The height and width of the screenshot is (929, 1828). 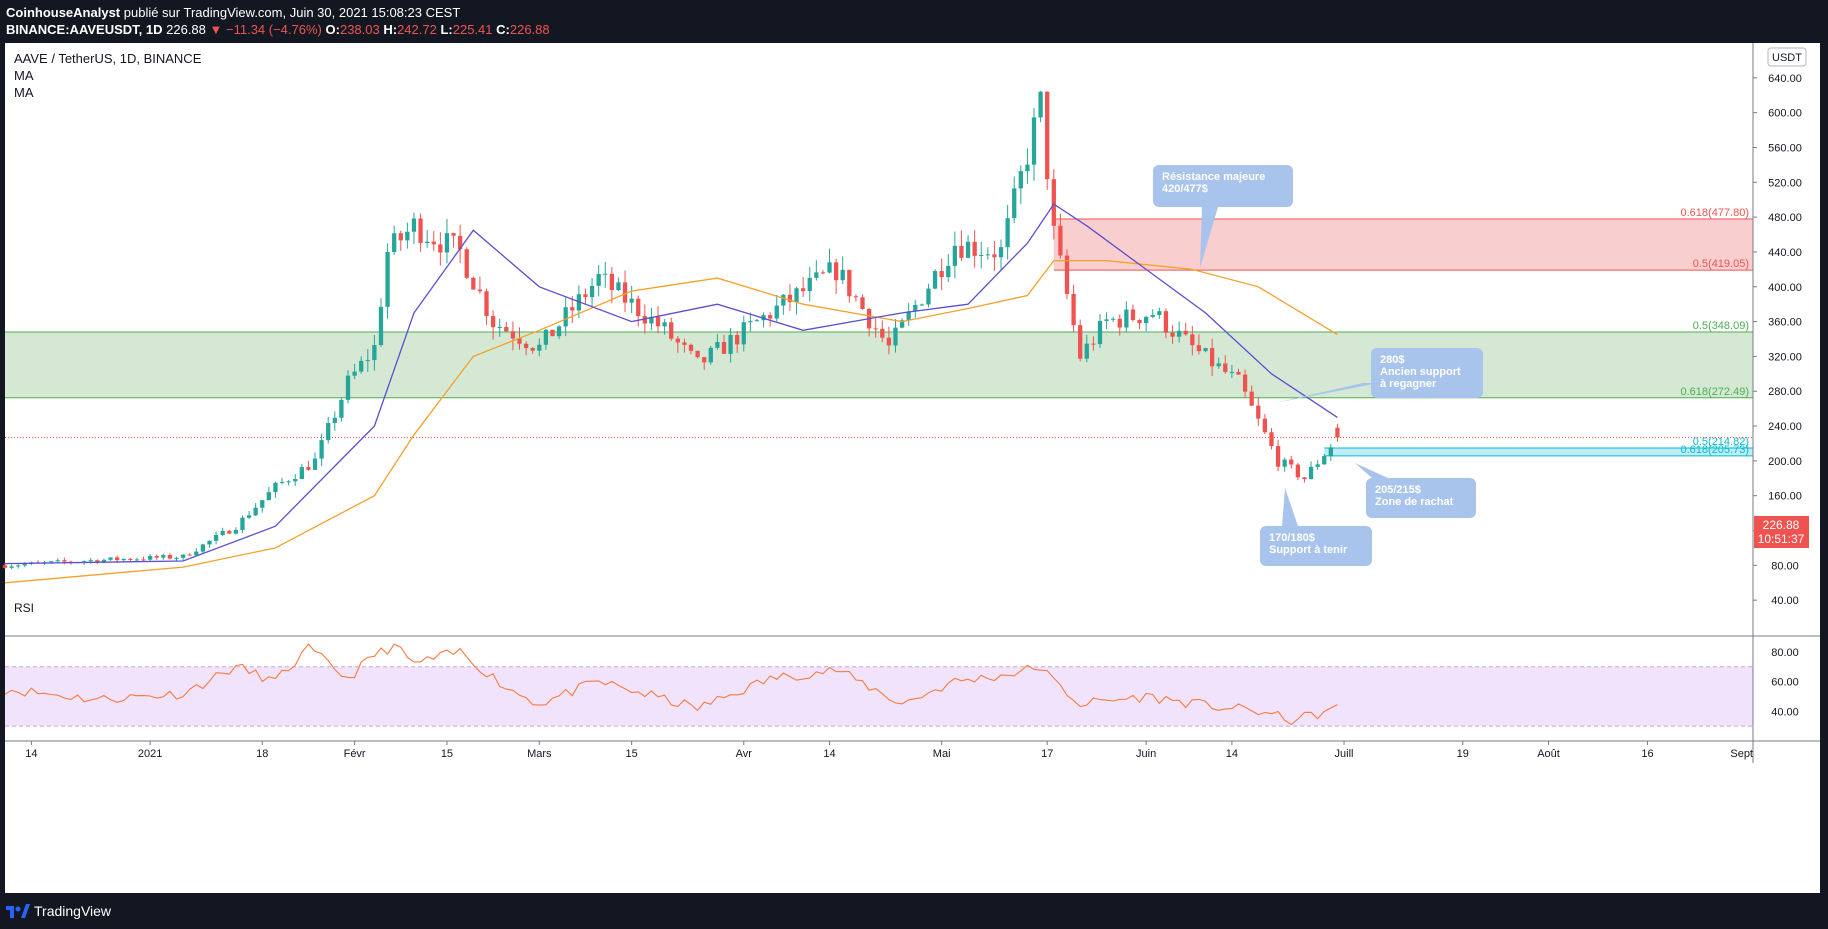 I want to click on price-tag: 226.88 10:51:37, so click(x=1781, y=532).